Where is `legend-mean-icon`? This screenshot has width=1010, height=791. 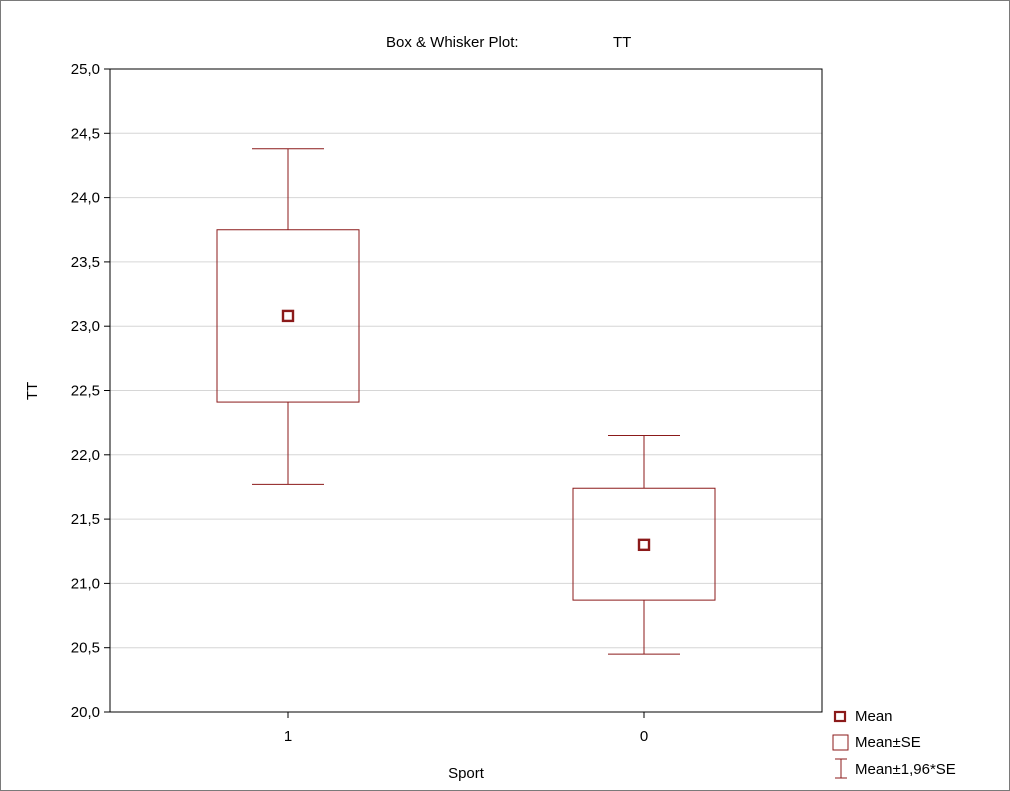
legend-mean-icon is located at coordinates (840, 716).